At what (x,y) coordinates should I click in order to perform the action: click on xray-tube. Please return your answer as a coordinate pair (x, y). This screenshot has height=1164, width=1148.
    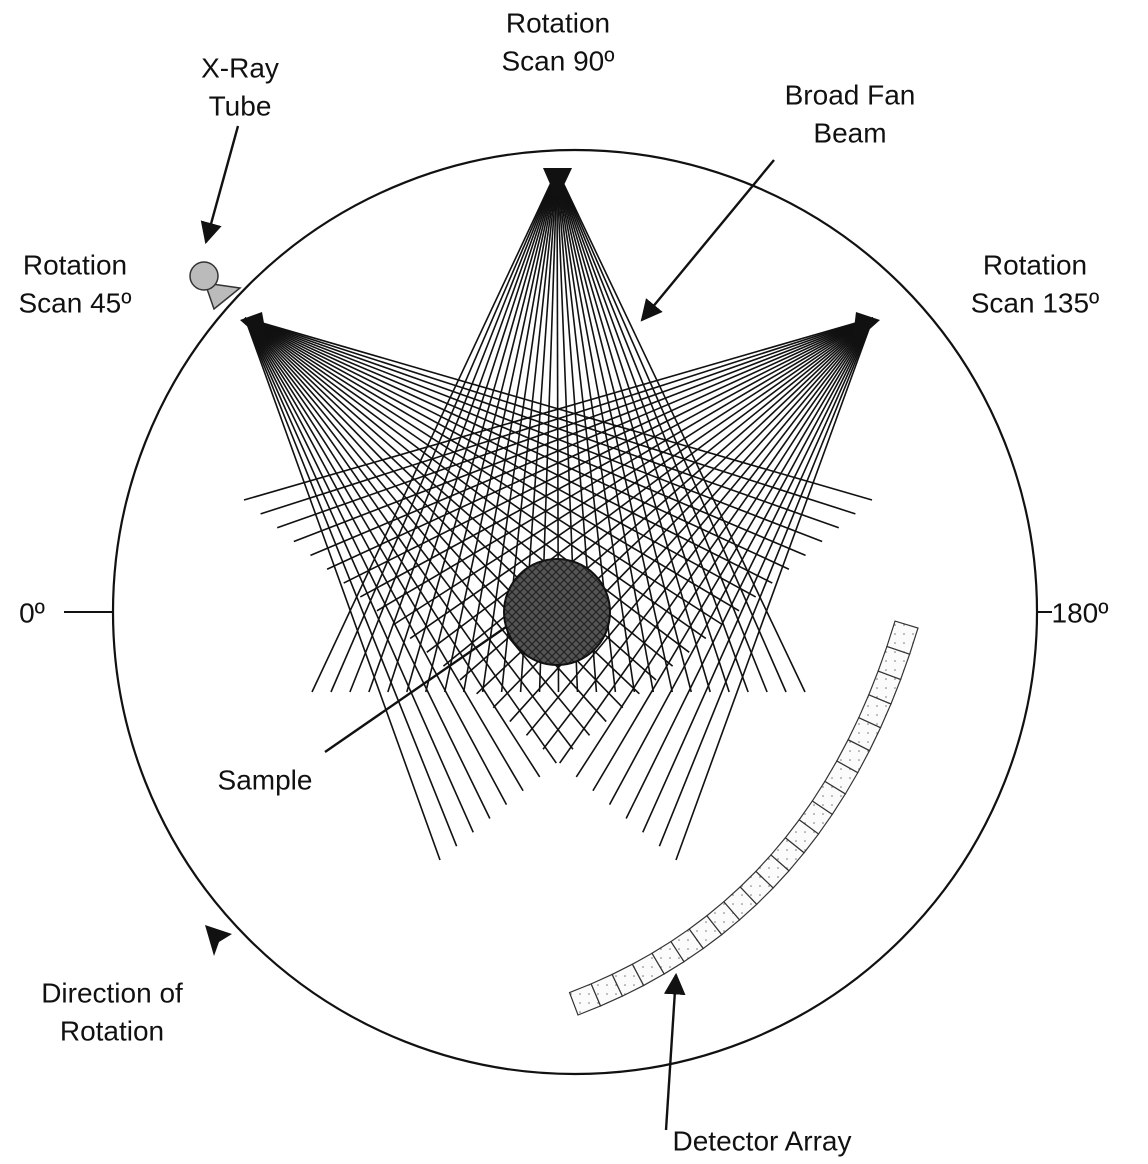
    Looking at the image, I should click on (215, 286).